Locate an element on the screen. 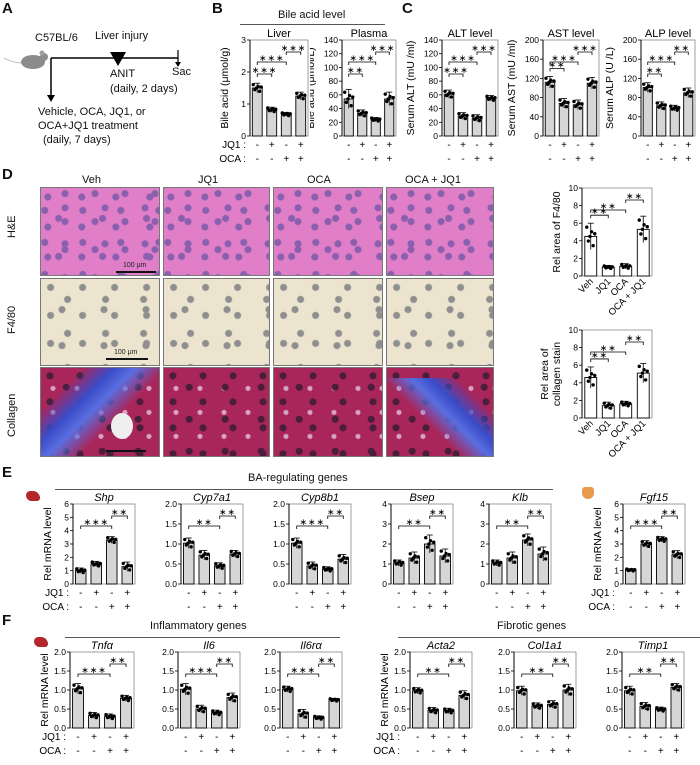 This screenshot has height=765, width=700. svg-text: 160 is located at coordinates (532, 59).